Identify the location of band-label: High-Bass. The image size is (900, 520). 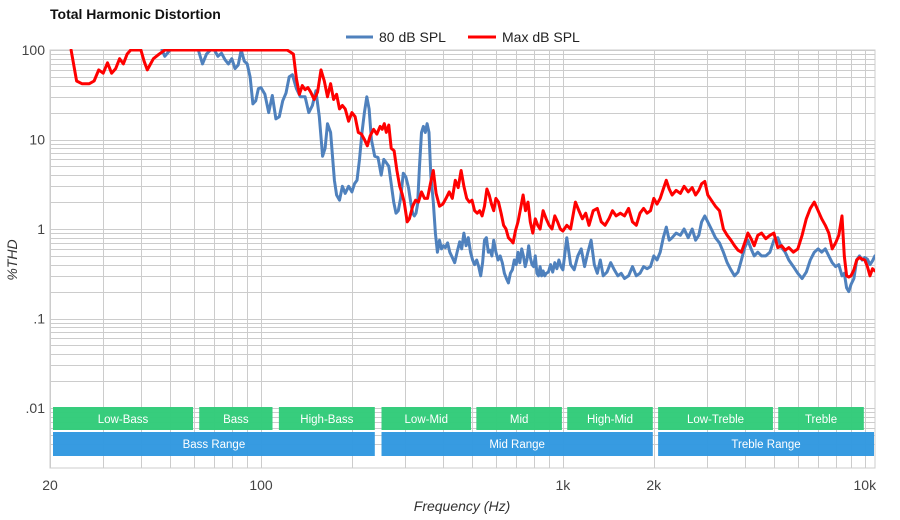
(326, 420).